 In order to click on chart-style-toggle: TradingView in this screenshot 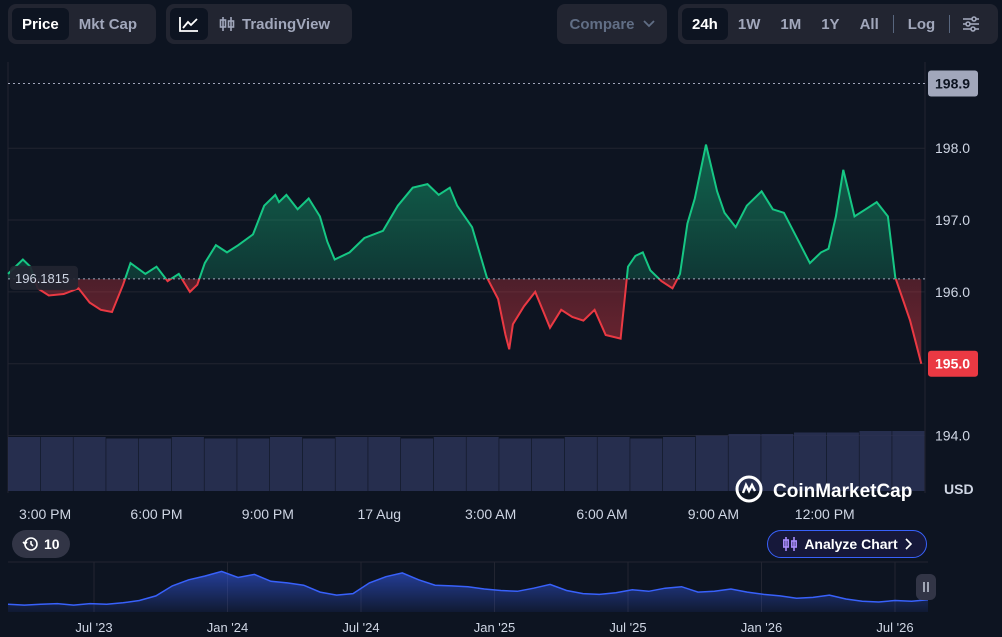, I will do `click(259, 24)`.